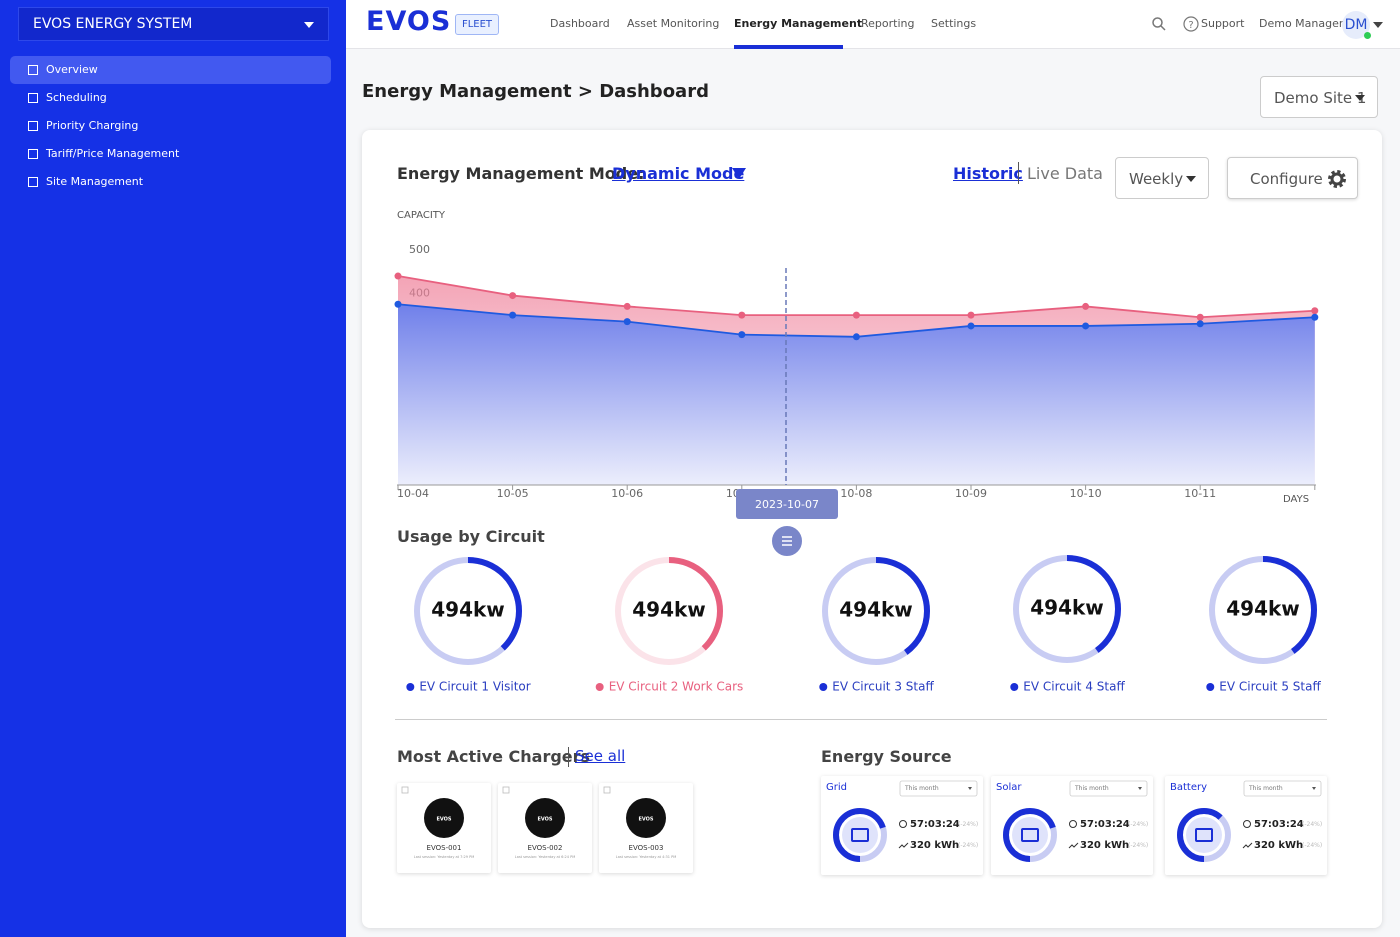 The height and width of the screenshot is (937, 1400). What do you see at coordinates (170, 98) in the screenshot?
I see `menu-item: Scheduling` at bounding box center [170, 98].